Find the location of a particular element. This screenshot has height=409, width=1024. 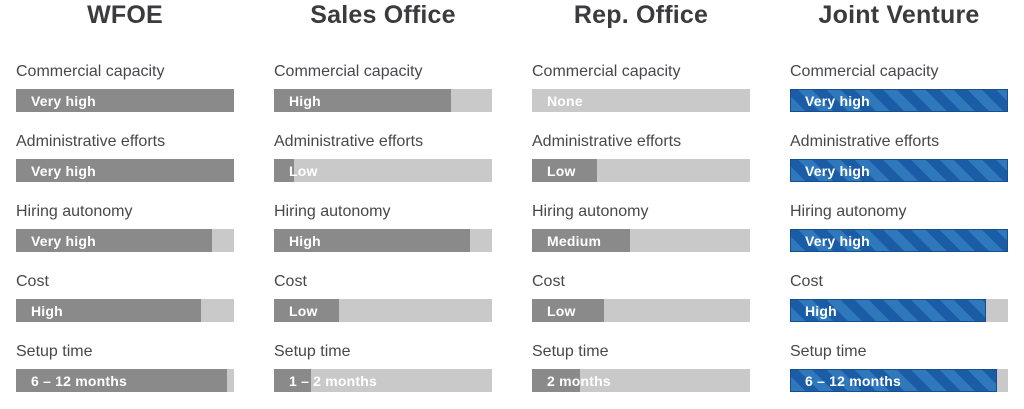

metric-bar-track: 2 months is located at coordinates (641, 380).